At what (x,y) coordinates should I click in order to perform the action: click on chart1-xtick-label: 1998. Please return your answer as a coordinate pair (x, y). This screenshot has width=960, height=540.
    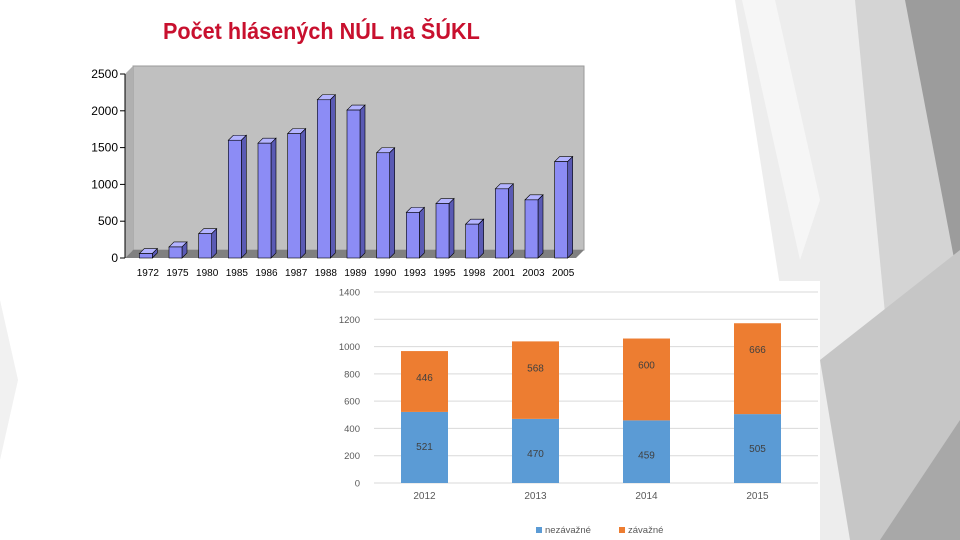
    Looking at the image, I should click on (474, 273).